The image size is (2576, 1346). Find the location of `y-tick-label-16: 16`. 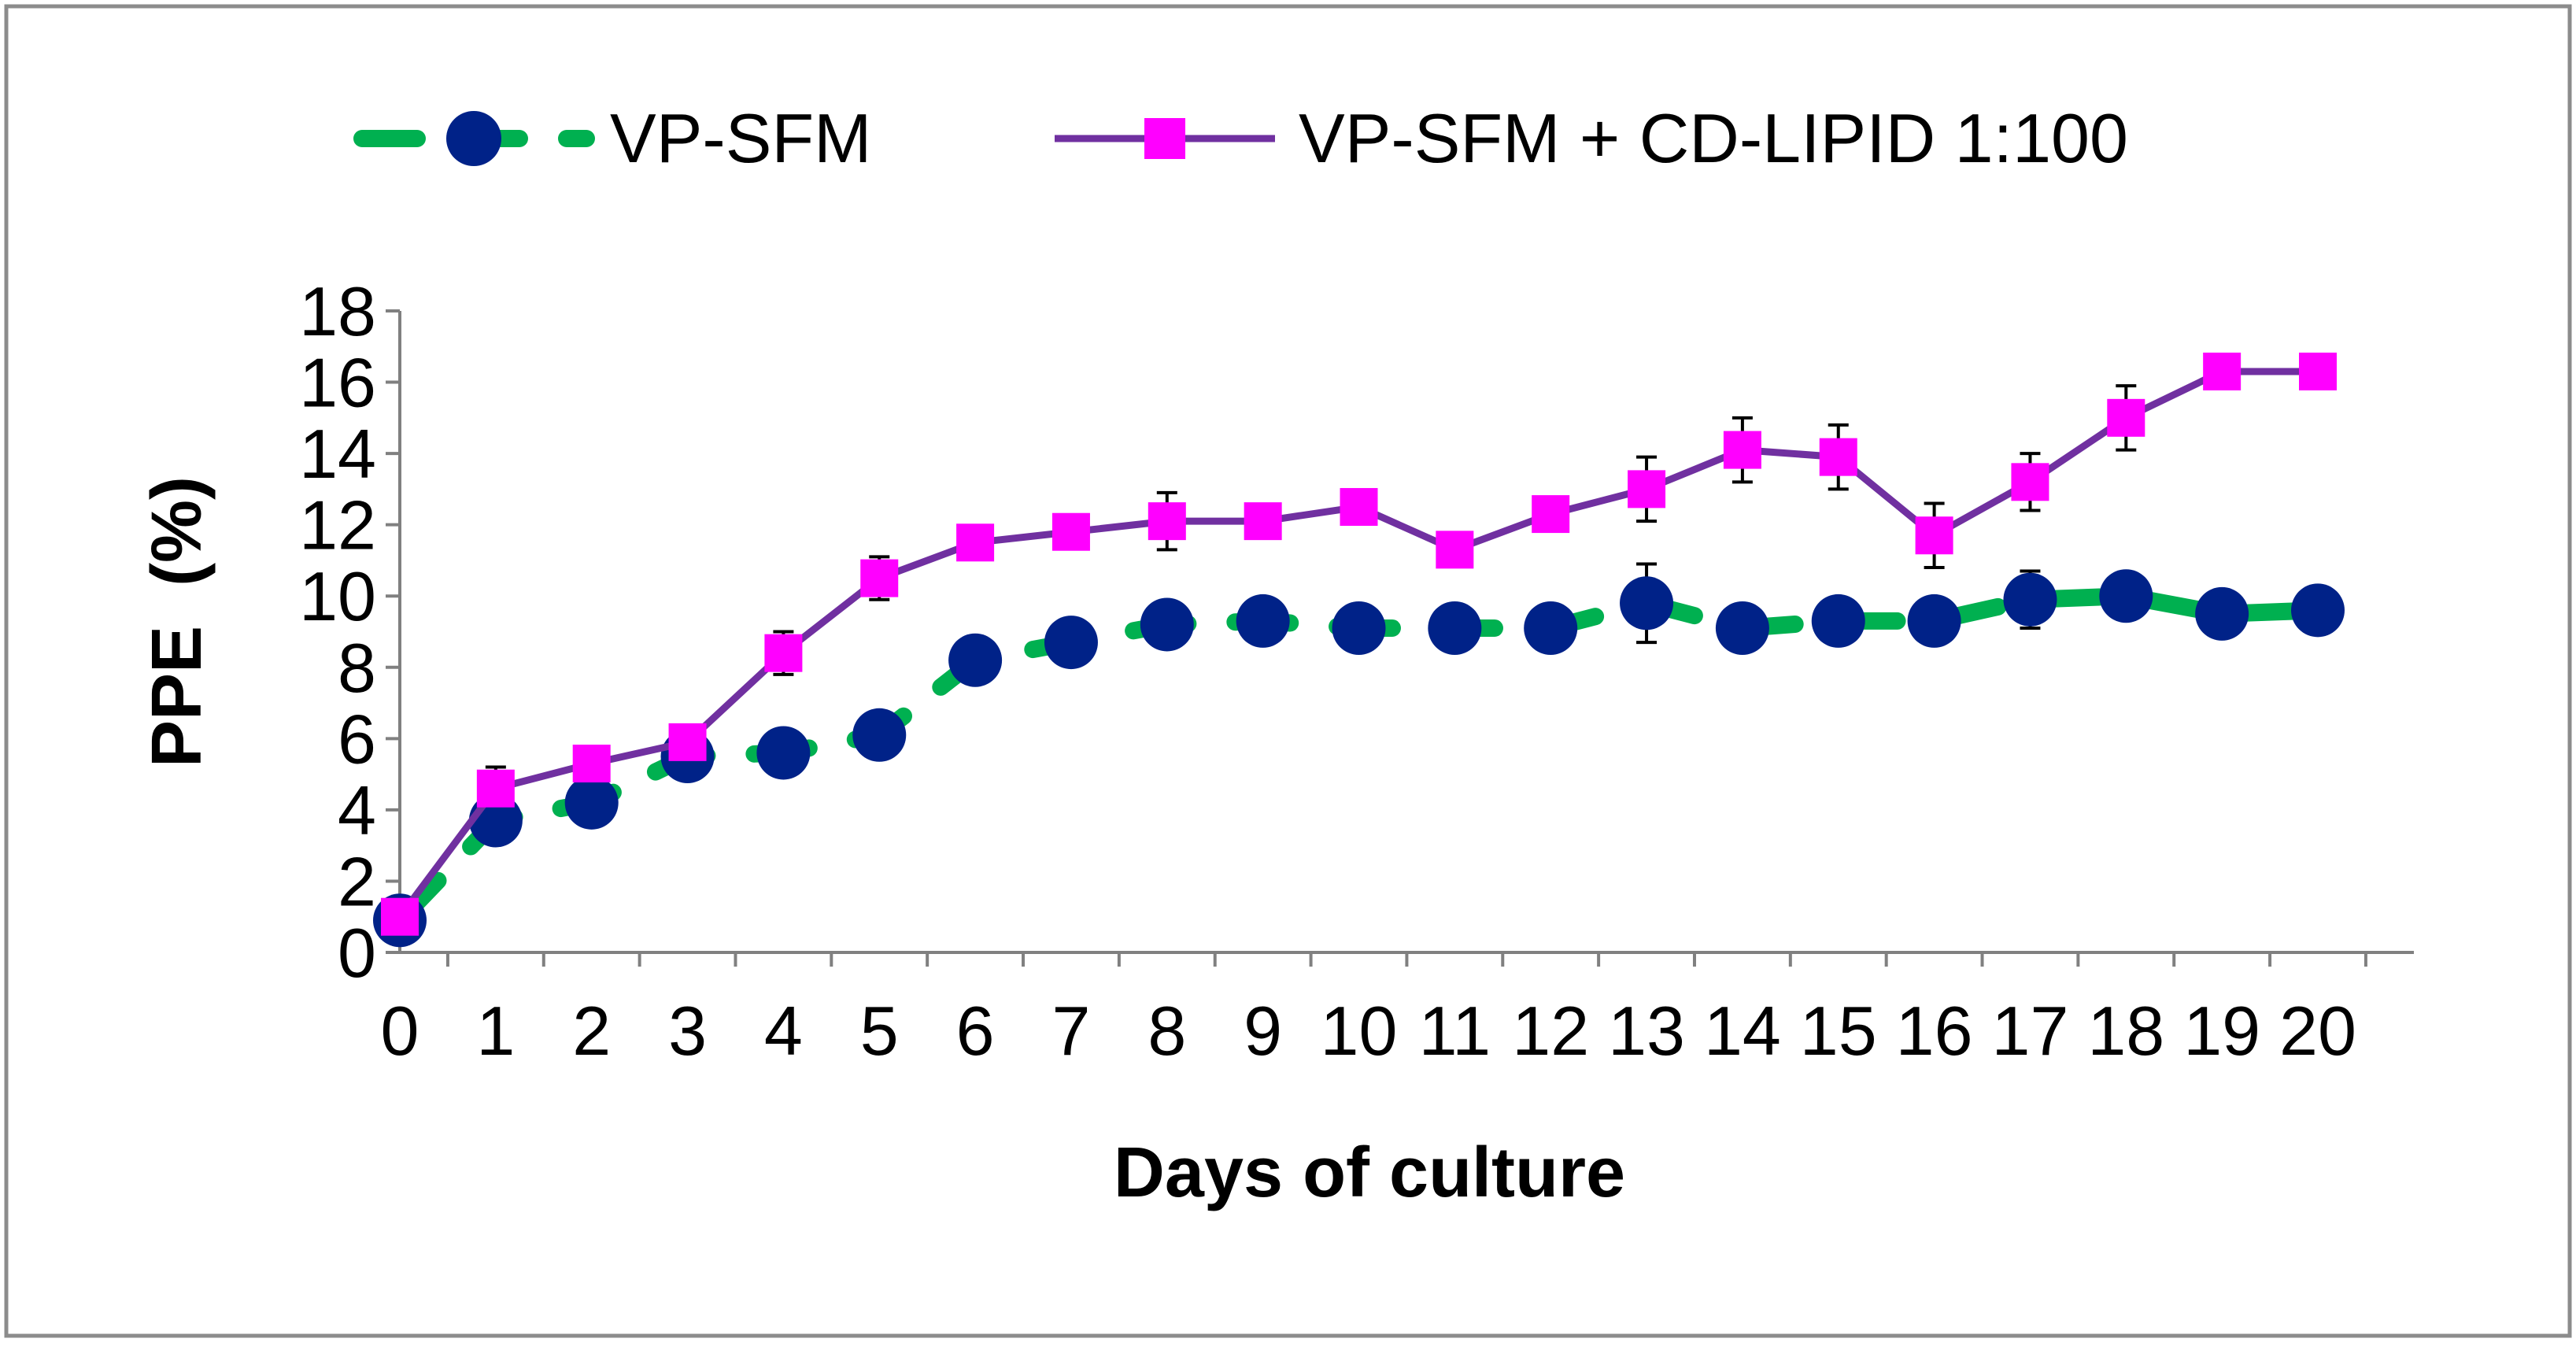

y-tick-label-16: 16 is located at coordinates (337, 383).